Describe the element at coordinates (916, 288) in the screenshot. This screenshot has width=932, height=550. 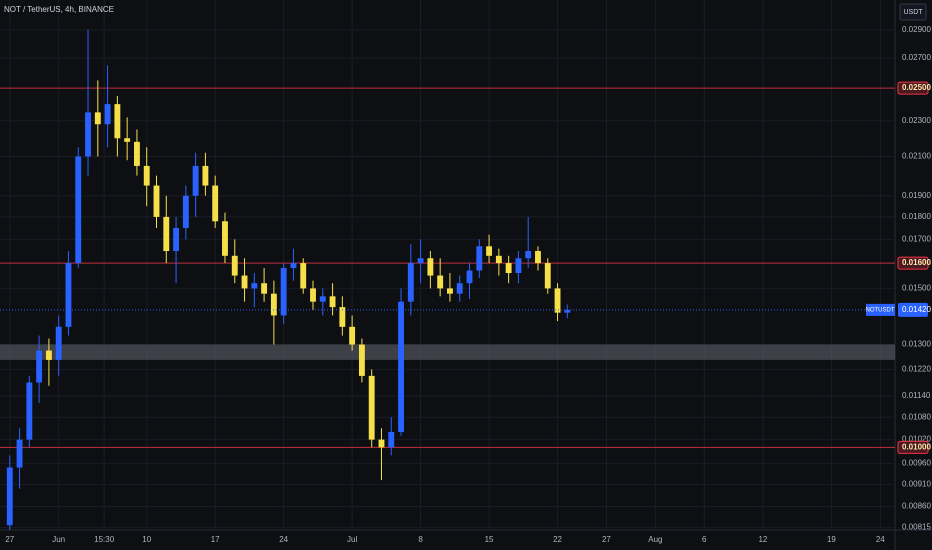
I see `y-tick-label: 0.01500` at that location.